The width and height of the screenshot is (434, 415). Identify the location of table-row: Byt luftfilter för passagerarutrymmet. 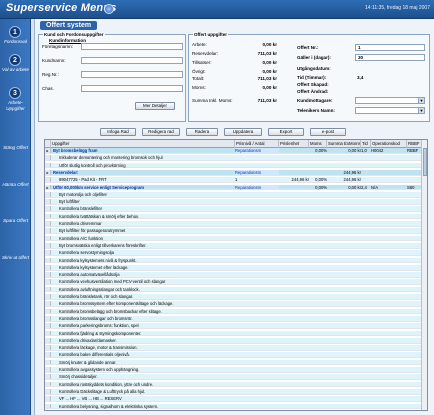
(236, 231).